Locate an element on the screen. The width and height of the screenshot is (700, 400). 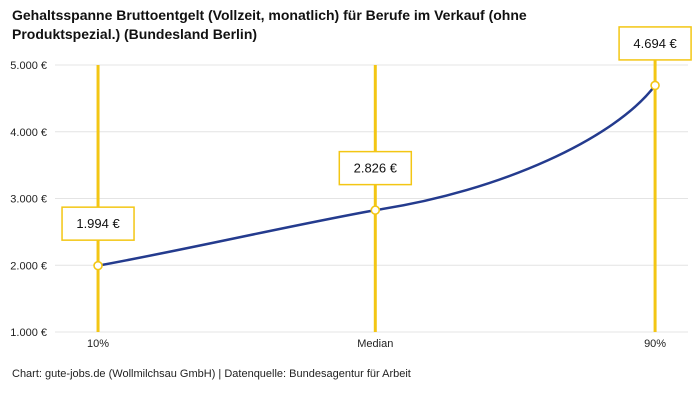
y-tick-label: 1.000 € is located at coordinates (28, 333).